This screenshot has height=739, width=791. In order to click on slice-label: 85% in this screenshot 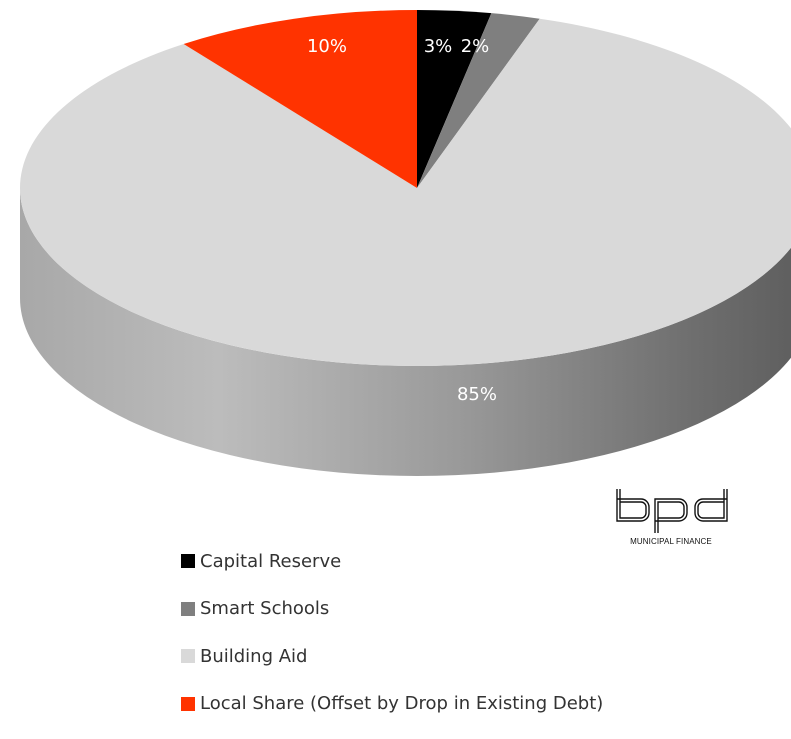, I will do `click(477, 394)`.